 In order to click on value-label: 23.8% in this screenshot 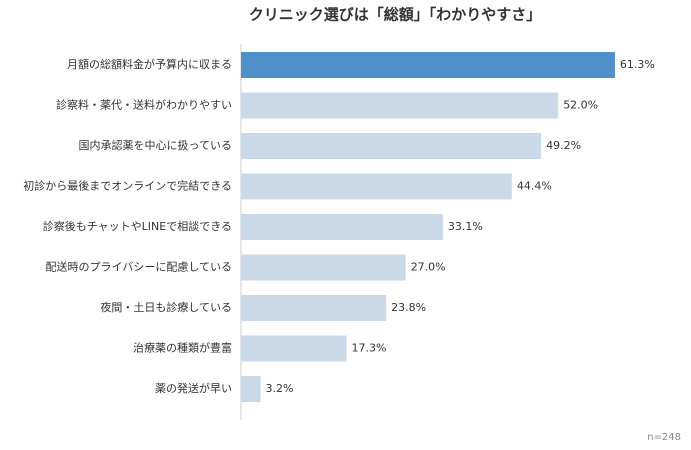, I will do `click(408, 307)`.